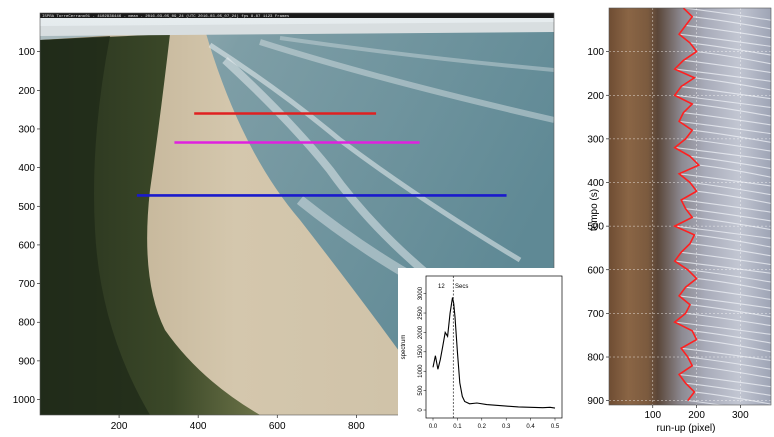 This screenshot has width=774, height=437. What do you see at coordinates (421, 371) in the screenshot?
I see `spectrum-ytick-label: 1000` at bounding box center [421, 371].